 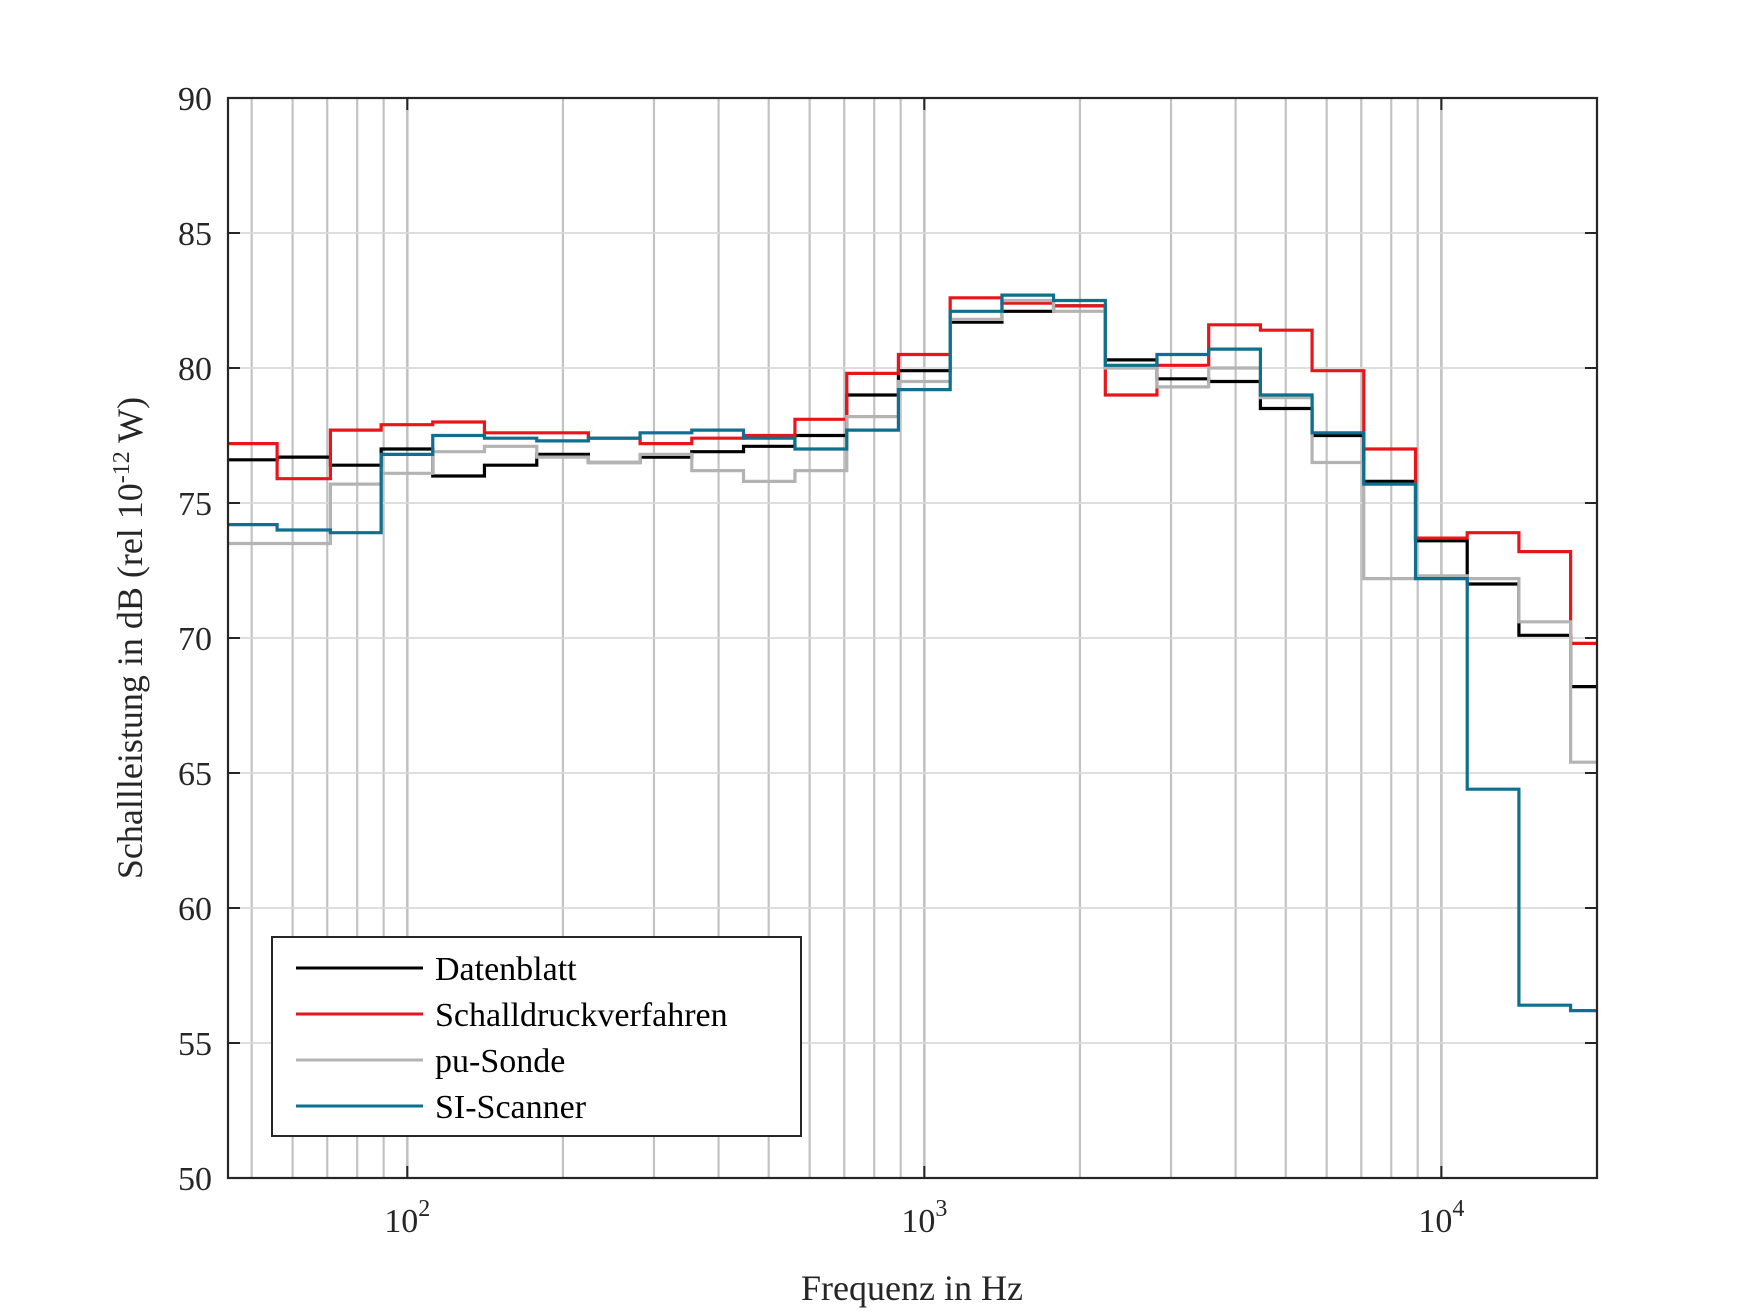 I want to click on x-tick-label: 10⁴, so click(x=1441, y=1218).